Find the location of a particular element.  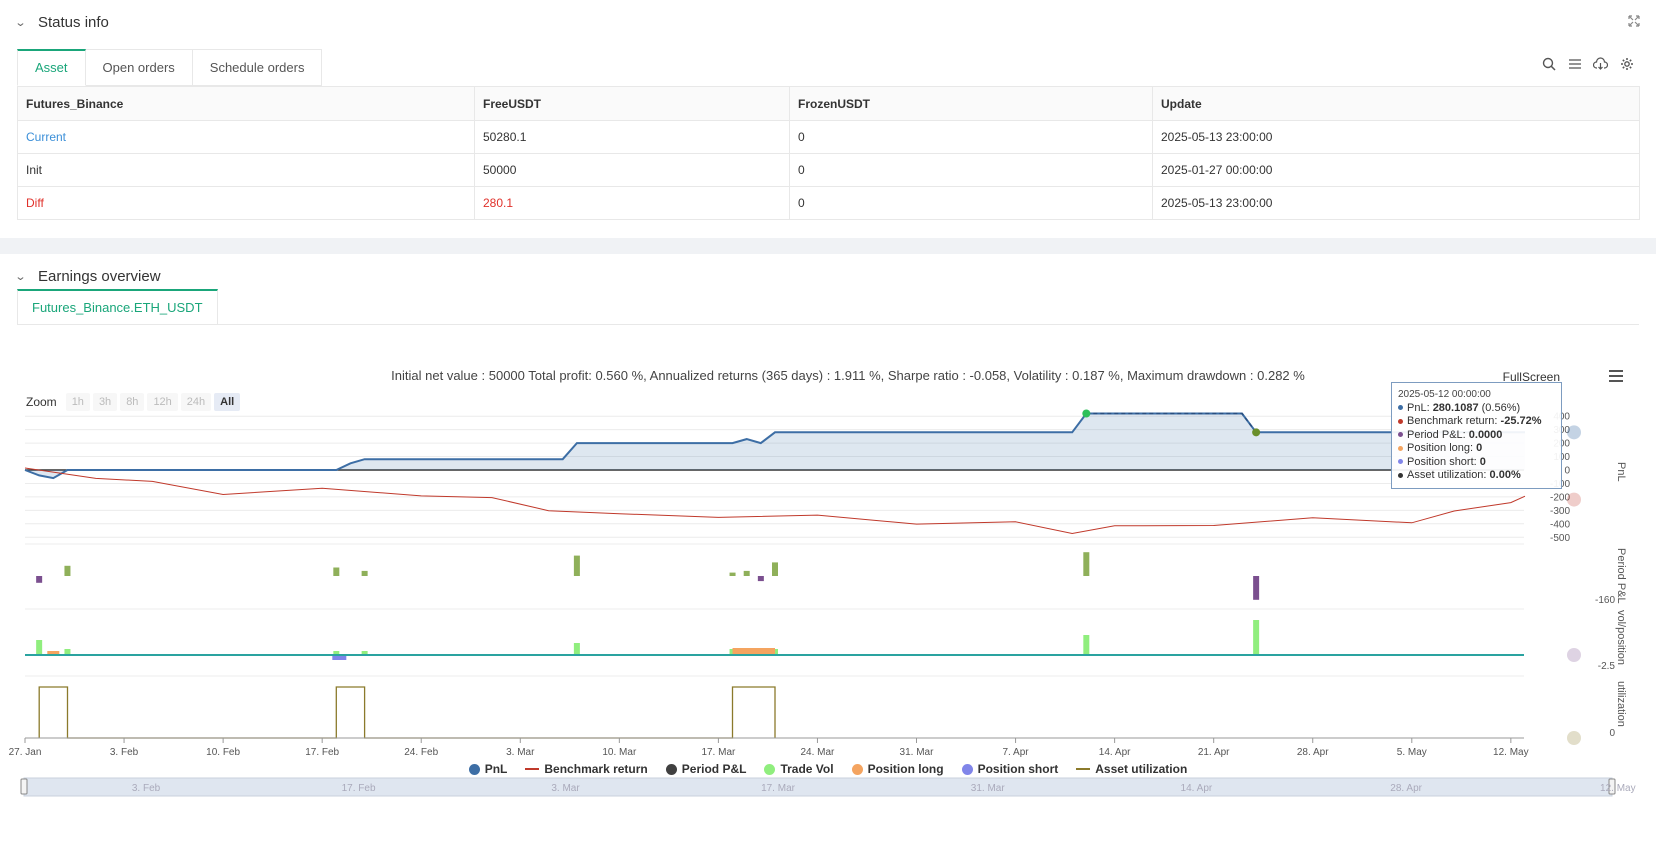

tooltip-utilization: Asset utilization: 0.00% is located at coordinates (1476, 476).